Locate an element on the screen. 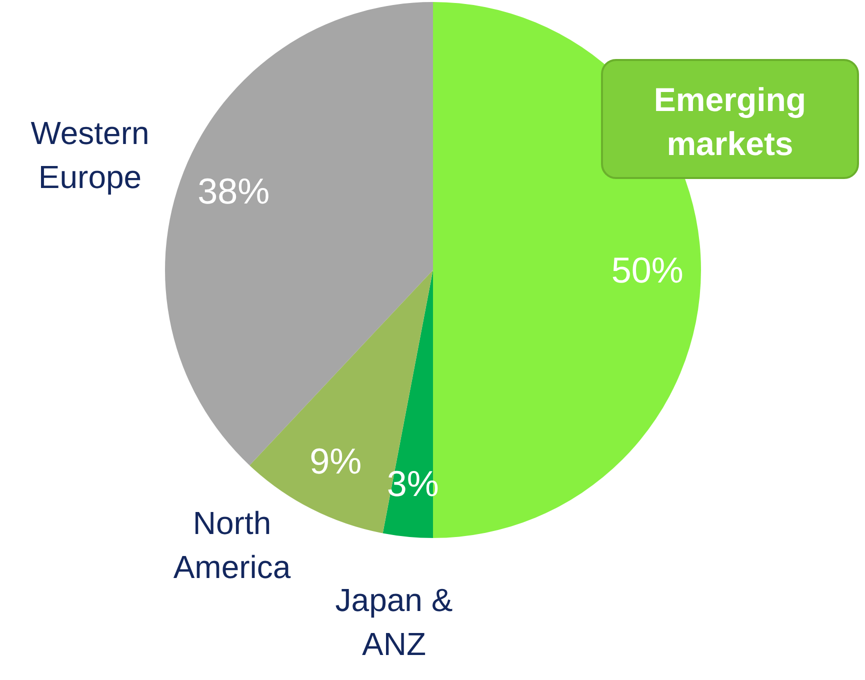 The height and width of the screenshot is (680, 865). slice-label: North America is located at coordinates (232, 545).